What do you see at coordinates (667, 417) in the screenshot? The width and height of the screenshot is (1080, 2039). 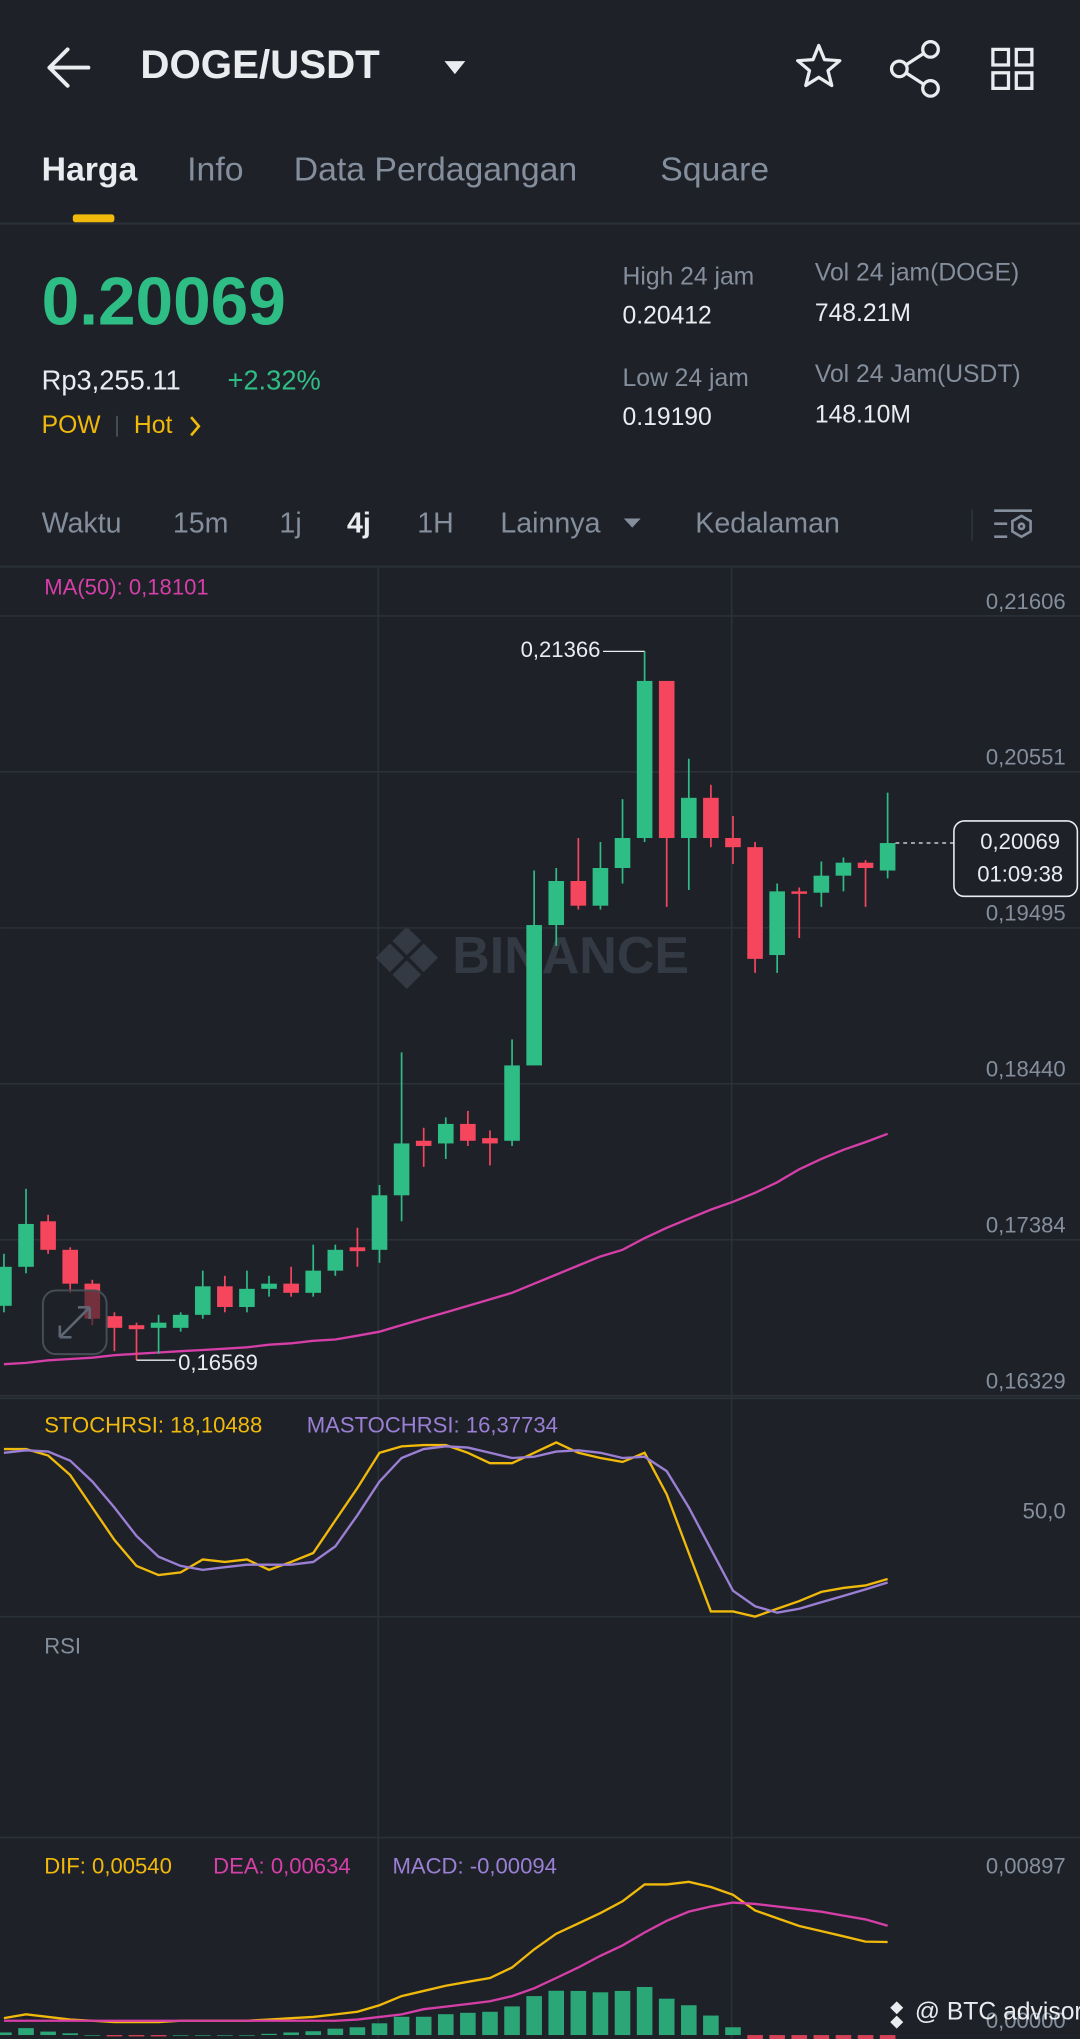 I see `stat-value: 0.19190` at bounding box center [667, 417].